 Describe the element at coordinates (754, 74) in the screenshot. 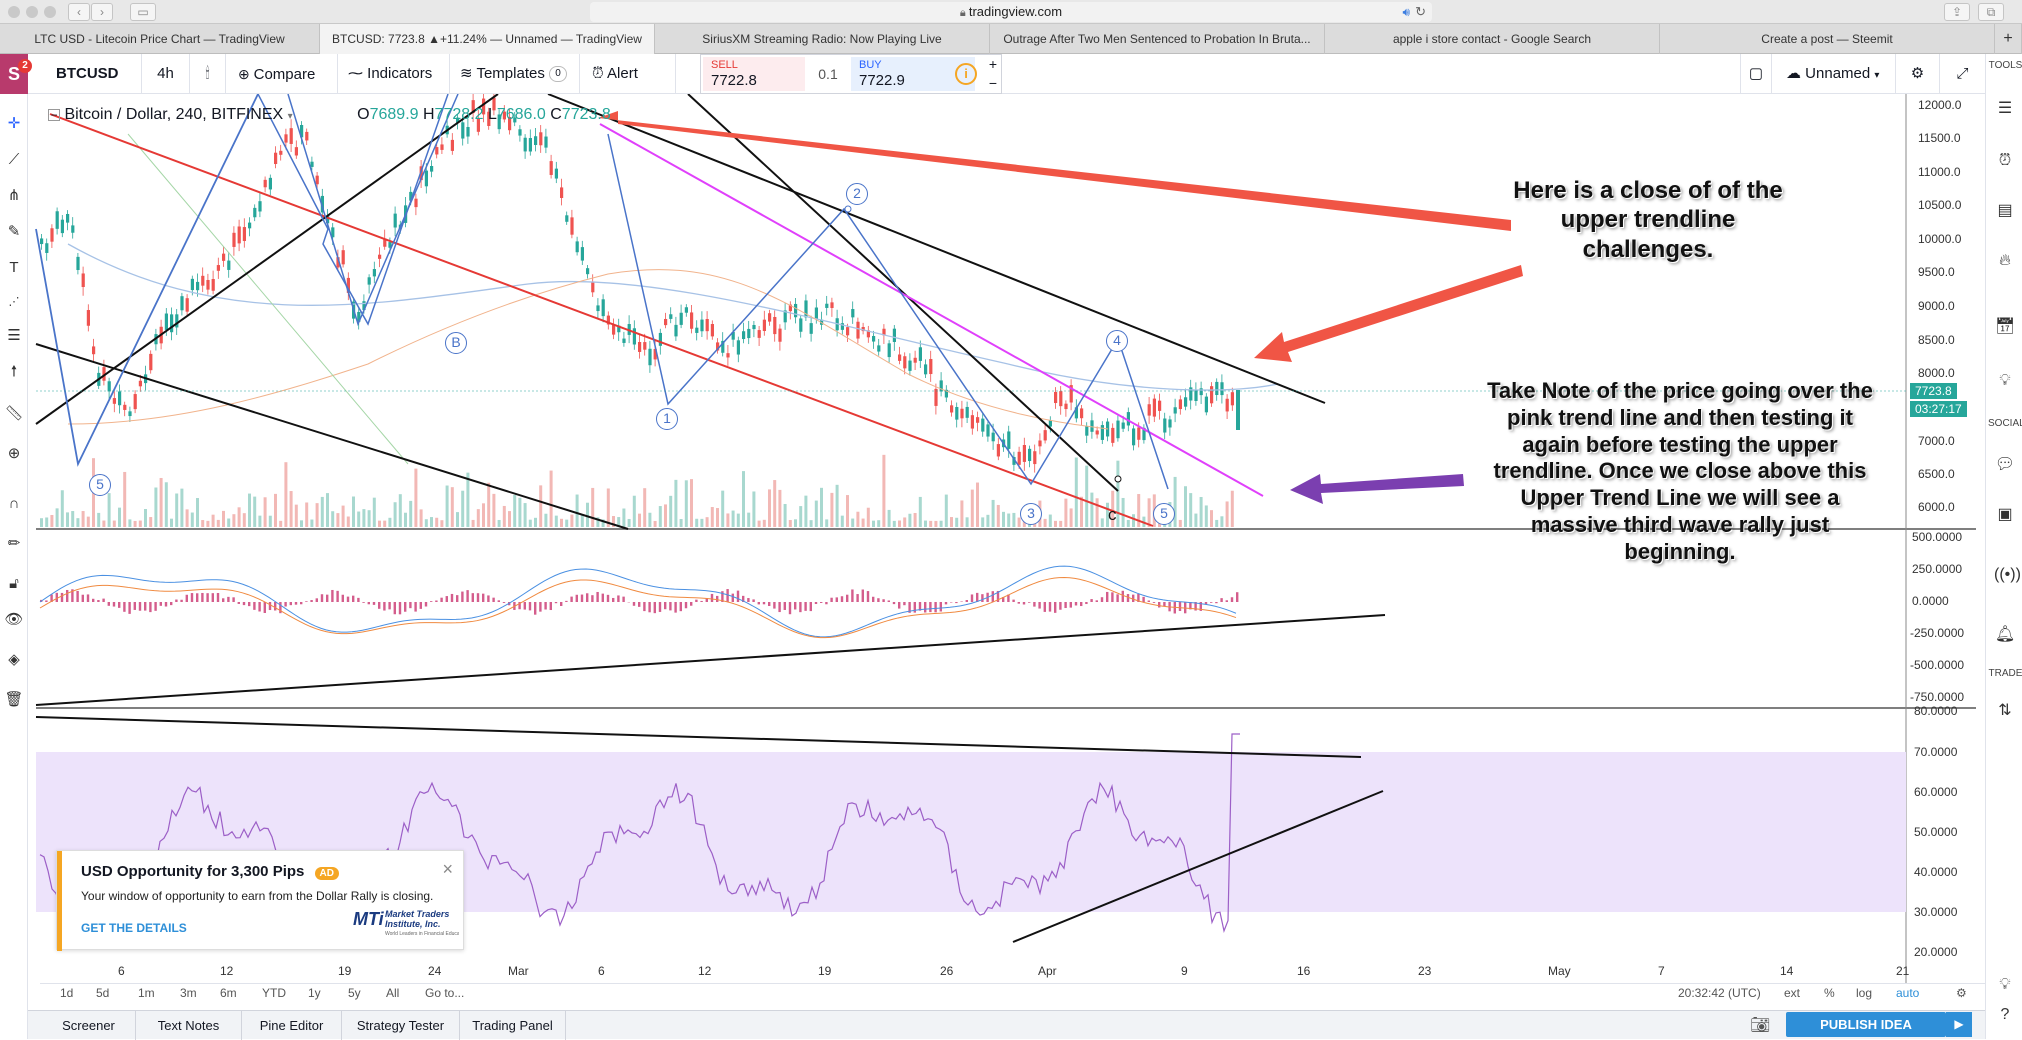

I see `sell-button: SELL 7722.8` at that location.